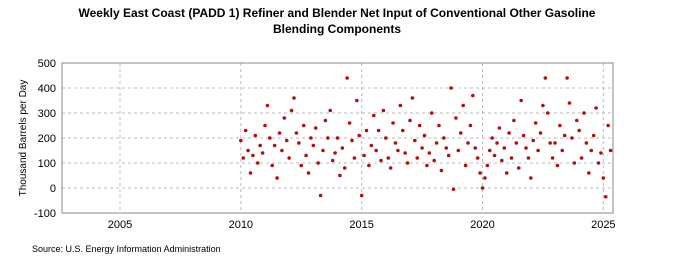  Describe the element at coordinates (47, 114) in the screenshot. I see `y-tick-label: 300` at that location.